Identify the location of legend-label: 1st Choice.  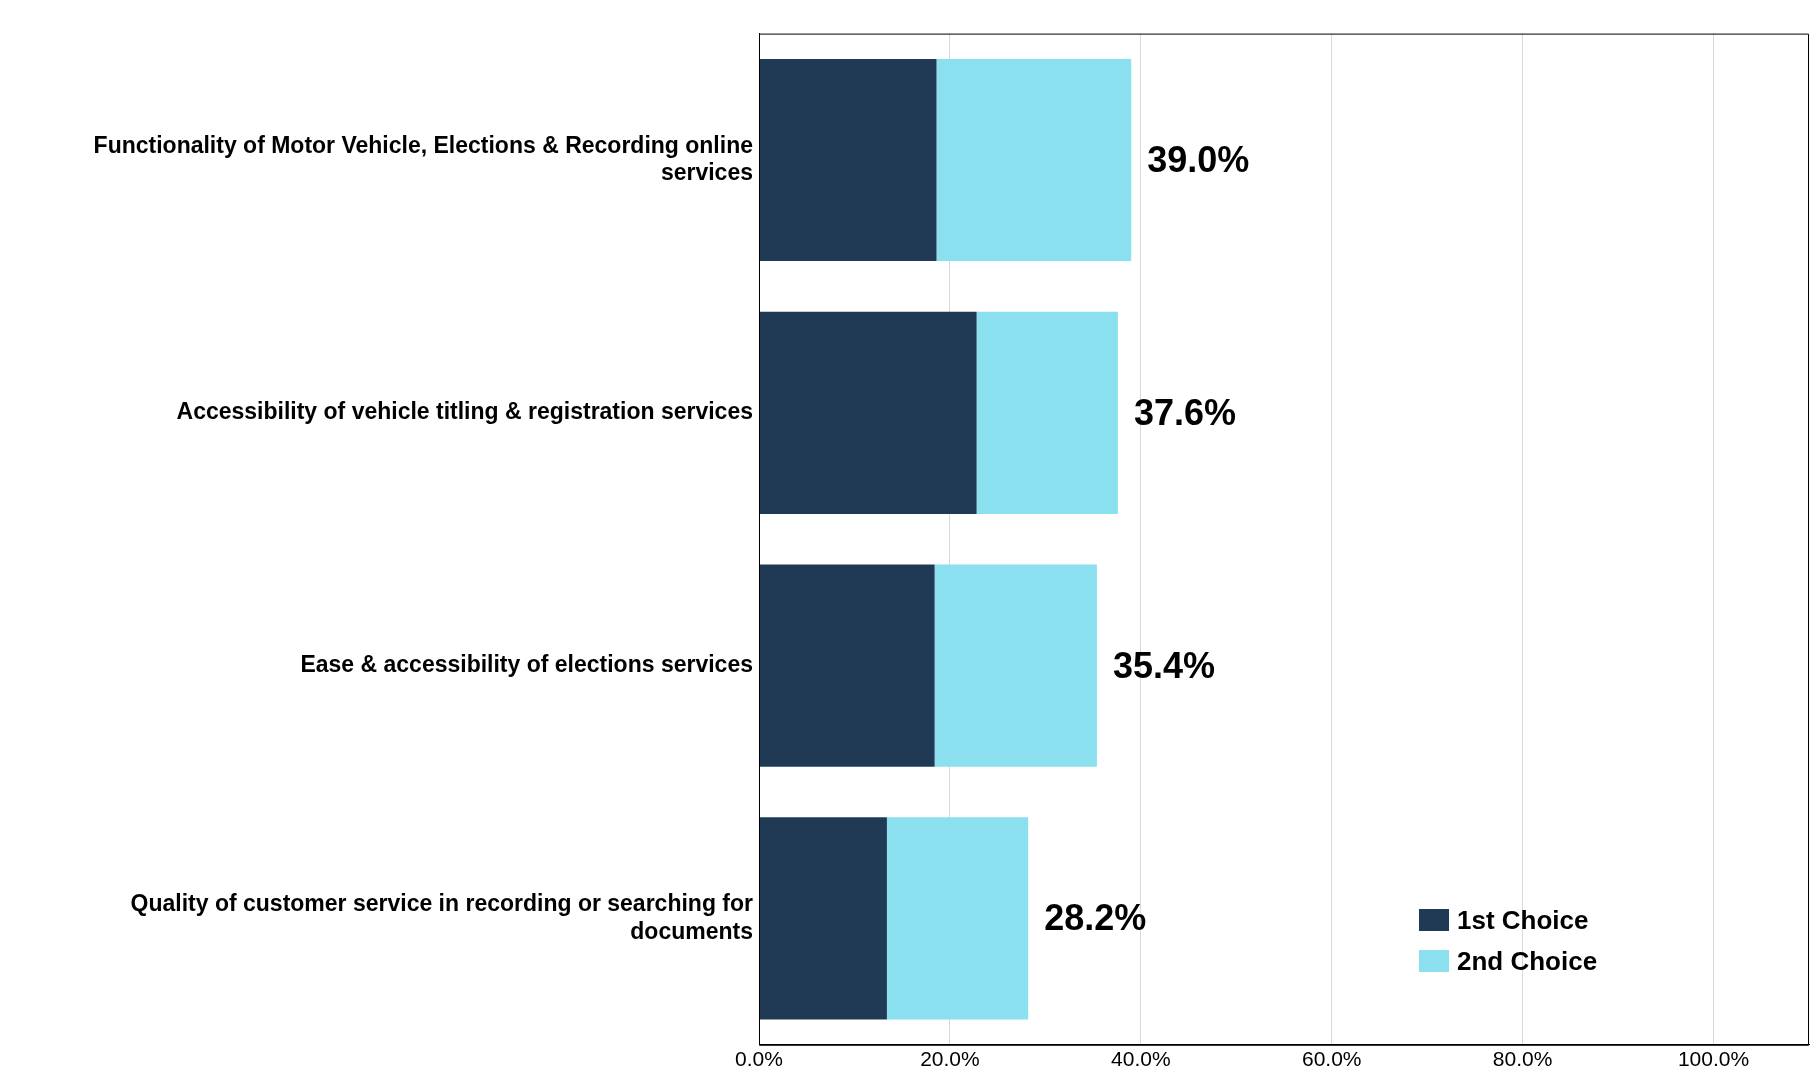
(1523, 920).